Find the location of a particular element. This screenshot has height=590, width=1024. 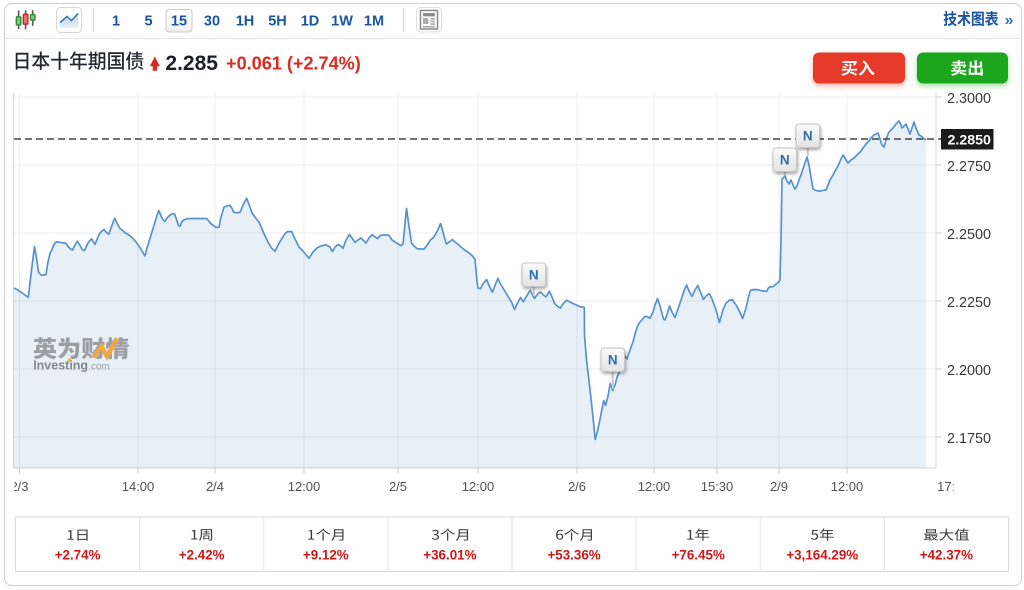

svg-text: 2/5 is located at coordinates (398, 486).